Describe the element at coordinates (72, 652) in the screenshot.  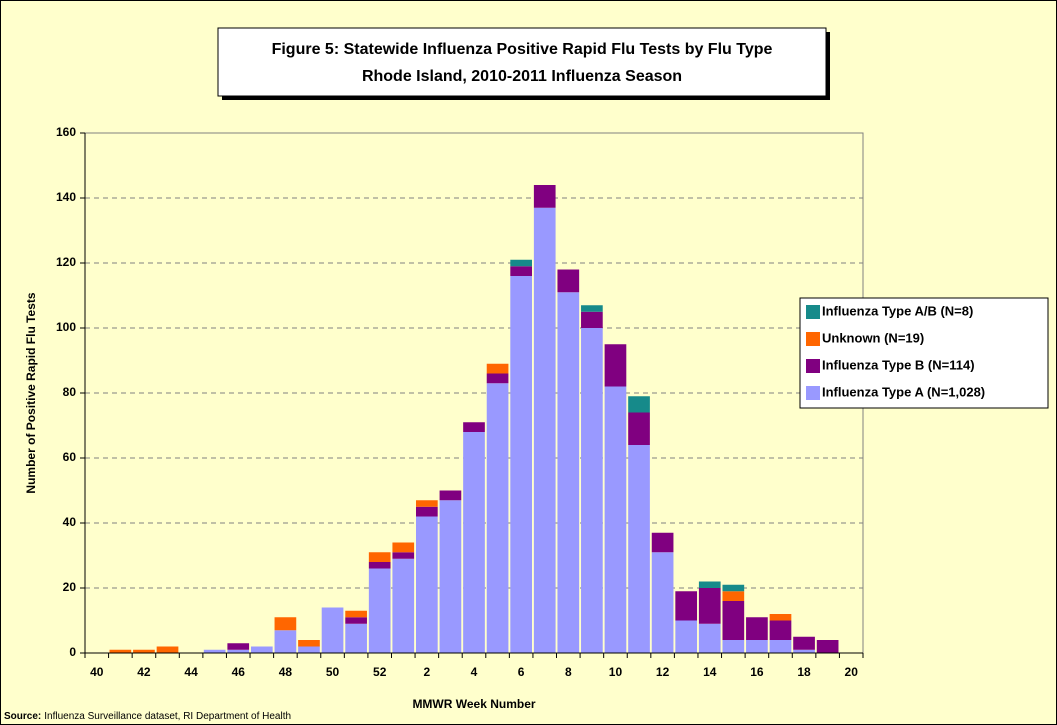
I see `y-tick-label: 0` at that location.